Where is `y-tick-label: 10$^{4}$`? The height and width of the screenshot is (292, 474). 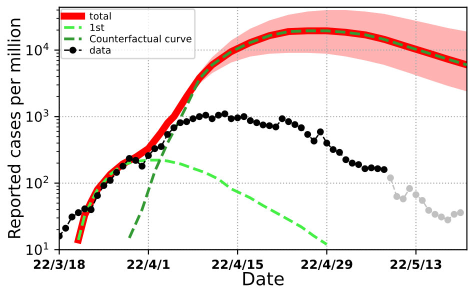
y-tick-label: 10$^{4}$ is located at coordinates (37, 49).